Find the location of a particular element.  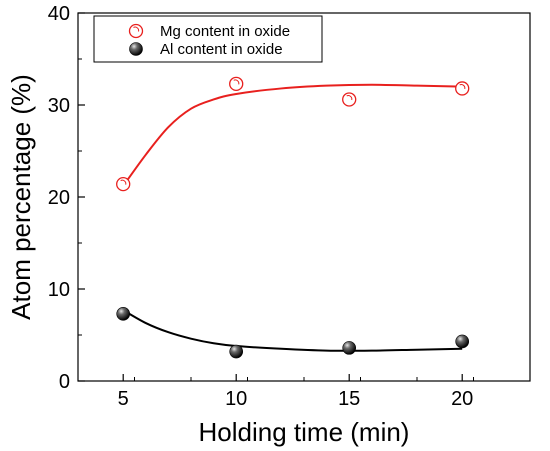

y-axis-title: Atom percentage (%) is located at coordinates (21, 197).